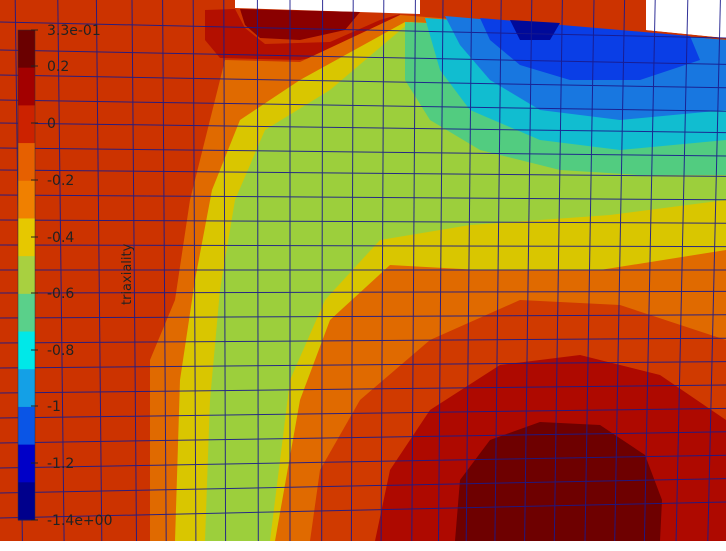 The width and height of the screenshot is (726, 551). Describe the element at coordinates (60, 181) in the screenshot. I see `colorbar-tick-label: -0.2` at that location.